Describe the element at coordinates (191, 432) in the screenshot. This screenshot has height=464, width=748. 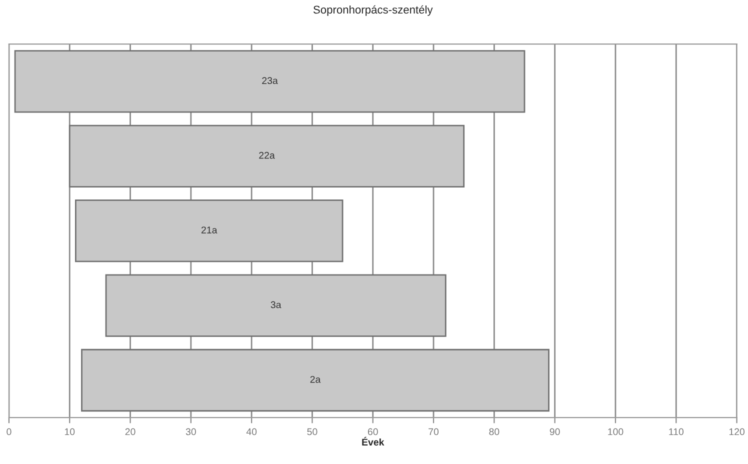
I see `x-tick-label: 30` at that location.